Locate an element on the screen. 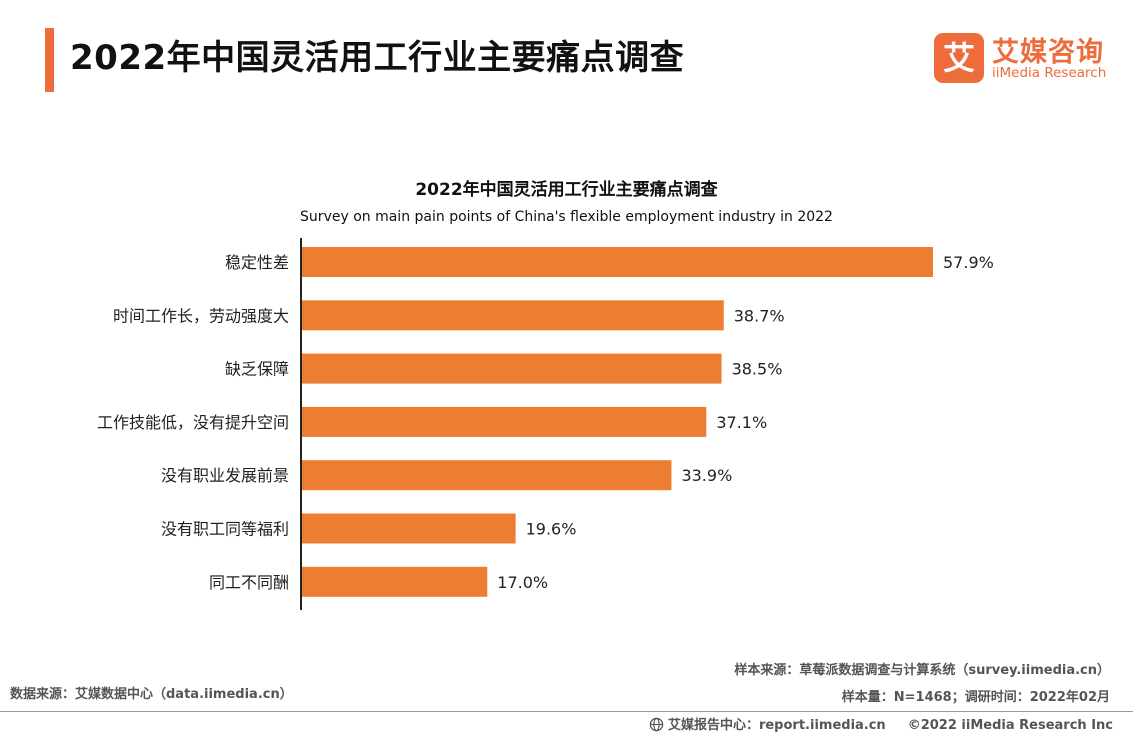 The width and height of the screenshot is (1133, 737). data-label: 17.0% is located at coordinates (522, 582).